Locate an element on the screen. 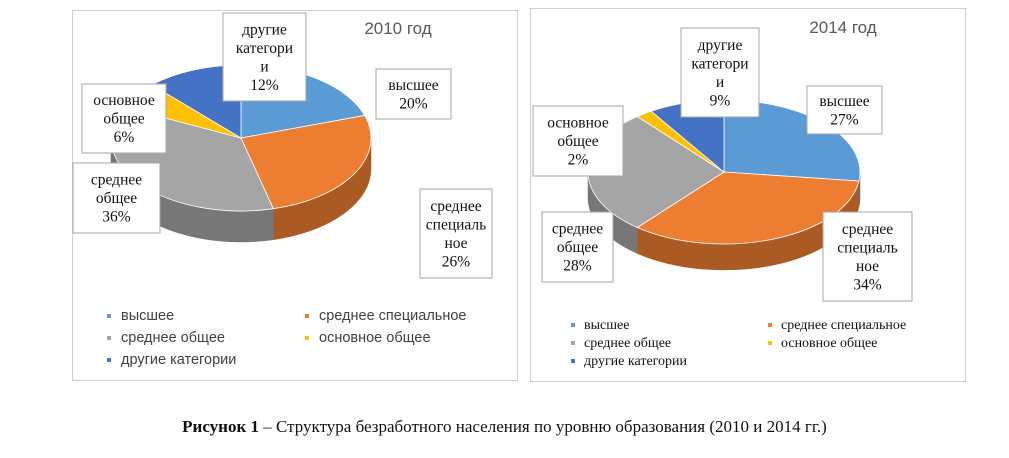  data-label: другие категории 12% is located at coordinates (264, 57).